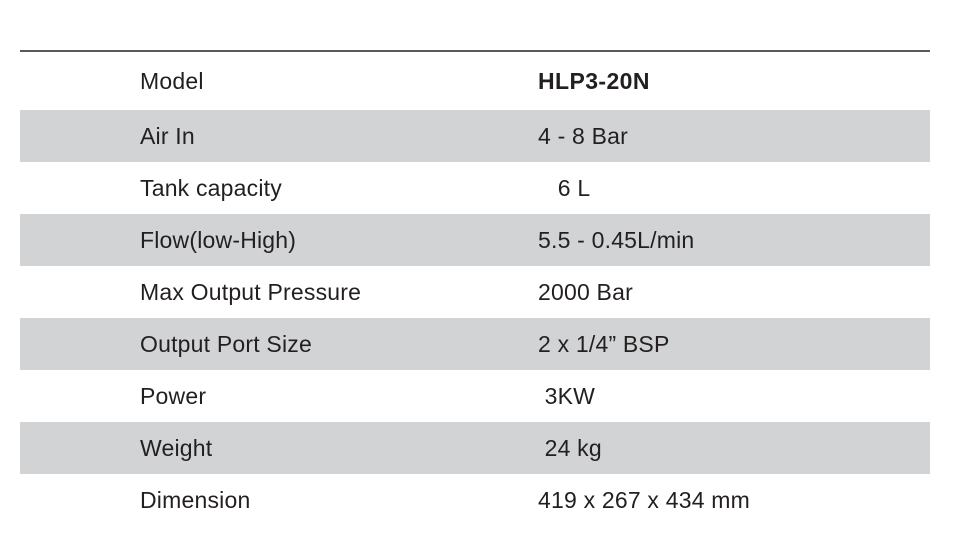  Describe the element at coordinates (475, 136) in the screenshot. I see `spec-row-air-in: Air In 4 - 8 Bar` at that location.